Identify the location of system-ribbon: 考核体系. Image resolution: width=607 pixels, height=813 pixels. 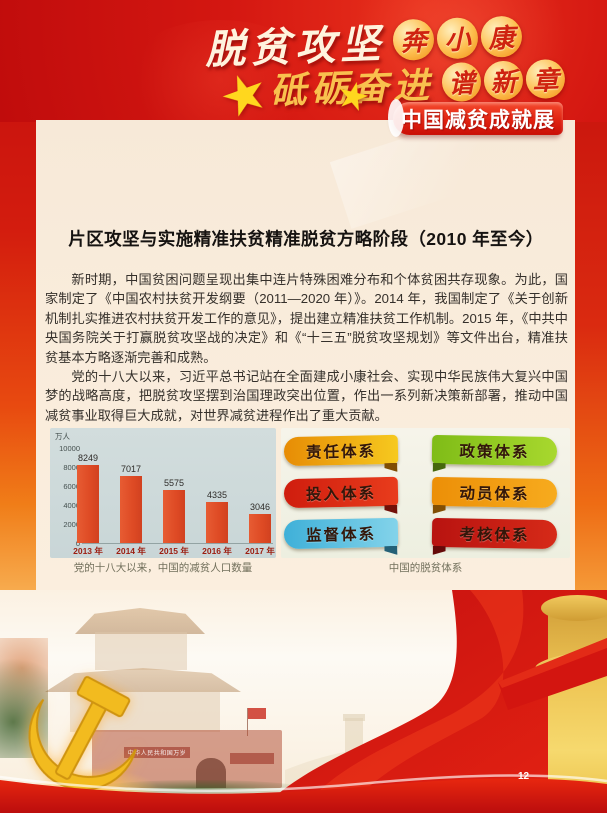
(494, 533).